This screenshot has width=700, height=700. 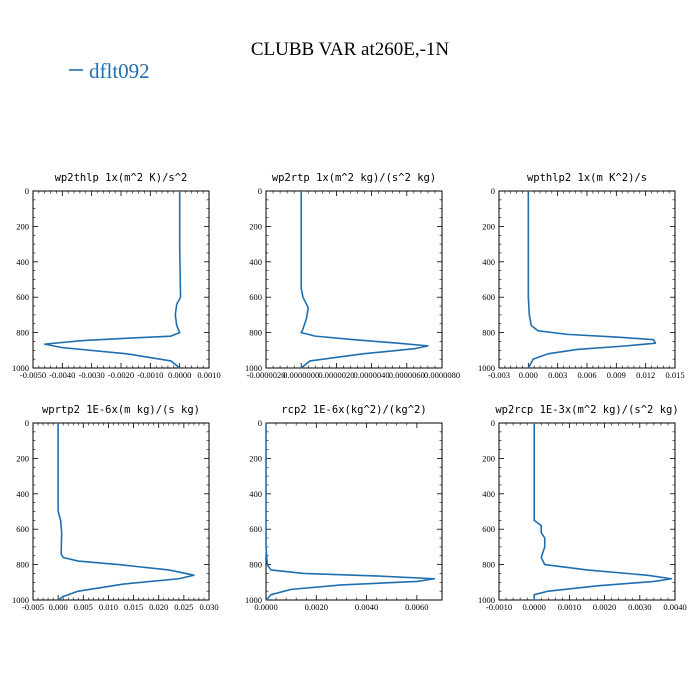 What do you see at coordinates (62, 375) in the screenshot?
I see `x-tick-label: -0.0040` at bounding box center [62, 375].